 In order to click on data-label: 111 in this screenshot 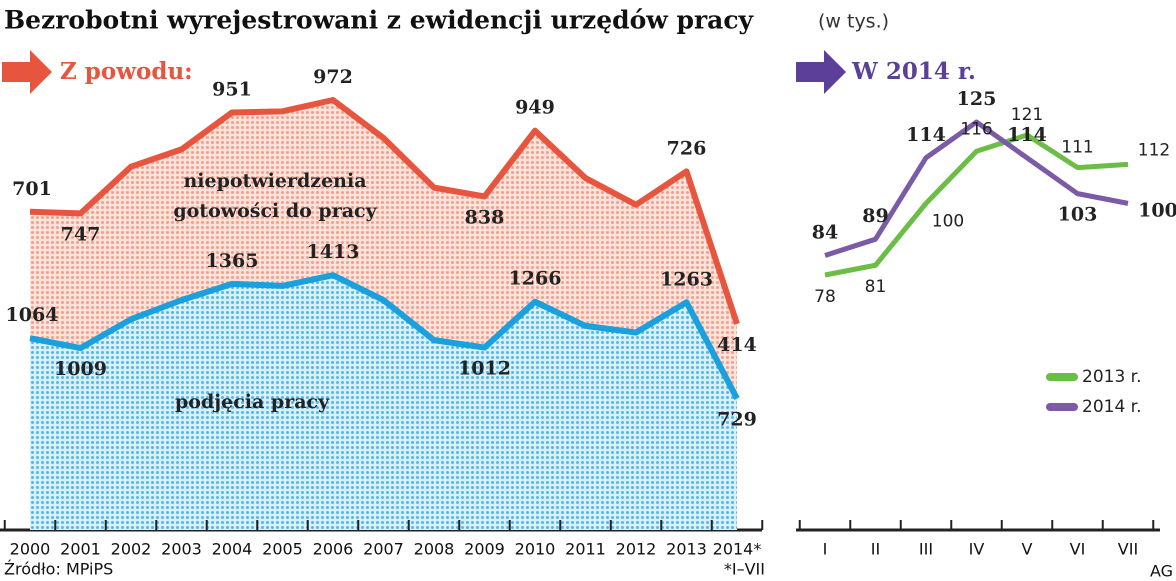, I will do `click(1077, 148)`.